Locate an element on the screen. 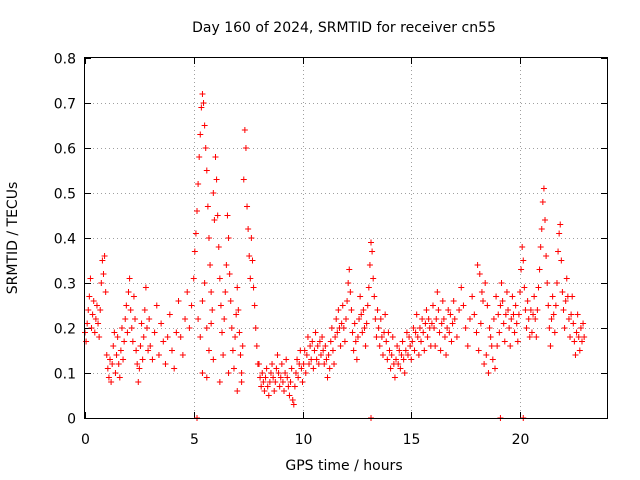 This screenshot has width=640, height=480. y-tick-label: 0.5 is located at coordinates (65, 195).